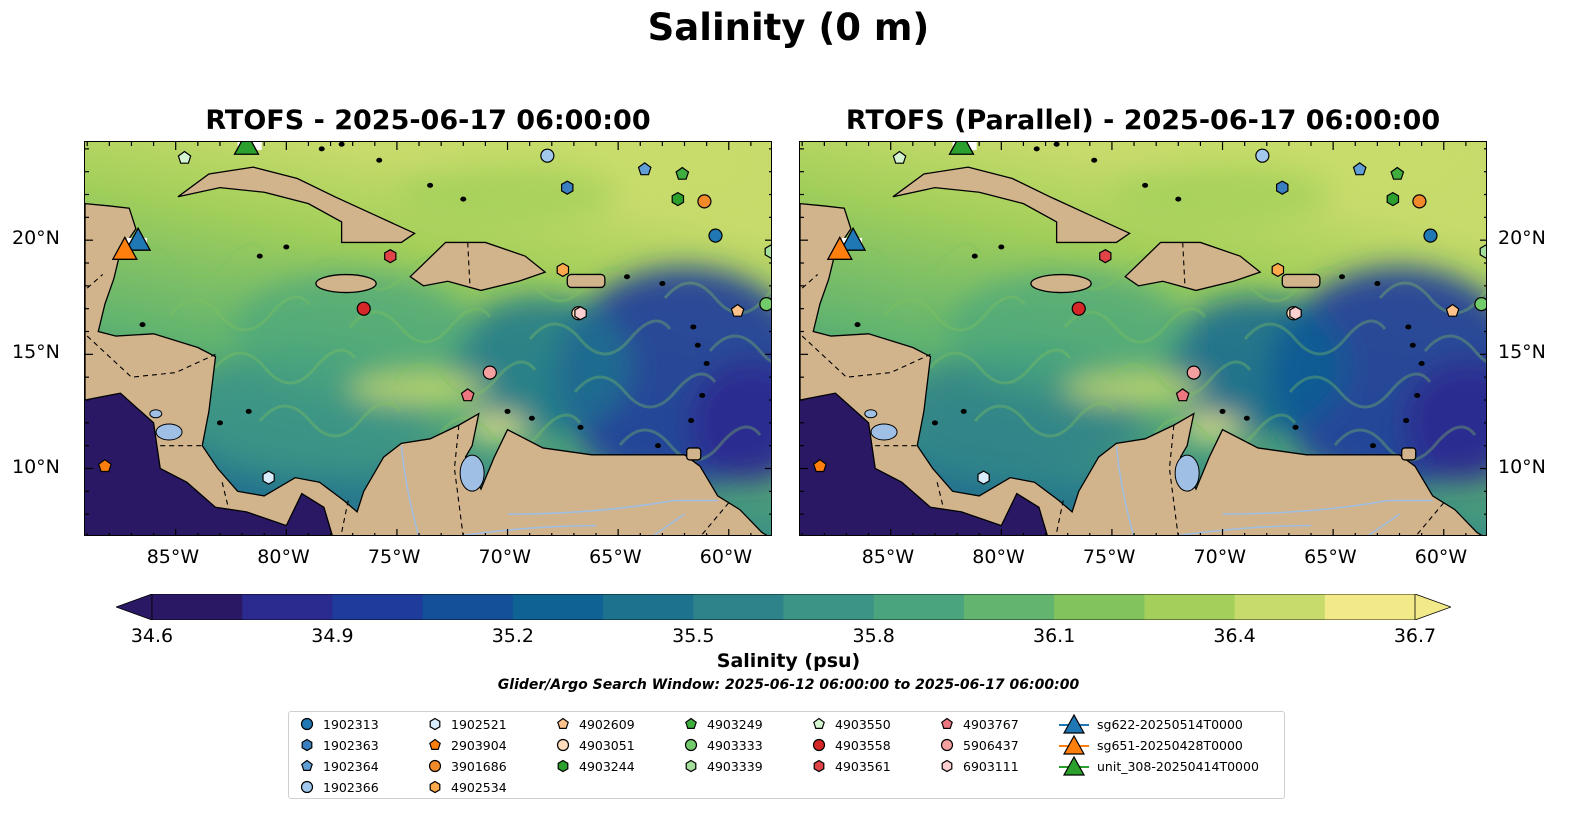 This screenshot has width=1577, height=827. I want to click on legend-label: 4903550, so click(863, 724).